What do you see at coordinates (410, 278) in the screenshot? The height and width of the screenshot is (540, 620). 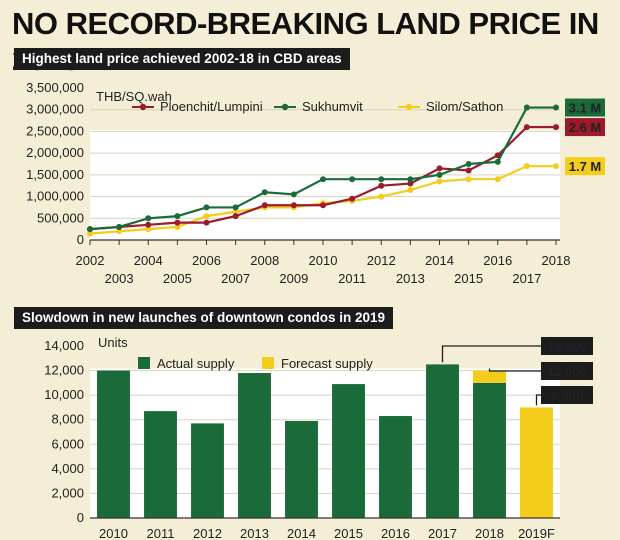 I see `line-x-tick-label: 2013` at bounding box center [410, 278].